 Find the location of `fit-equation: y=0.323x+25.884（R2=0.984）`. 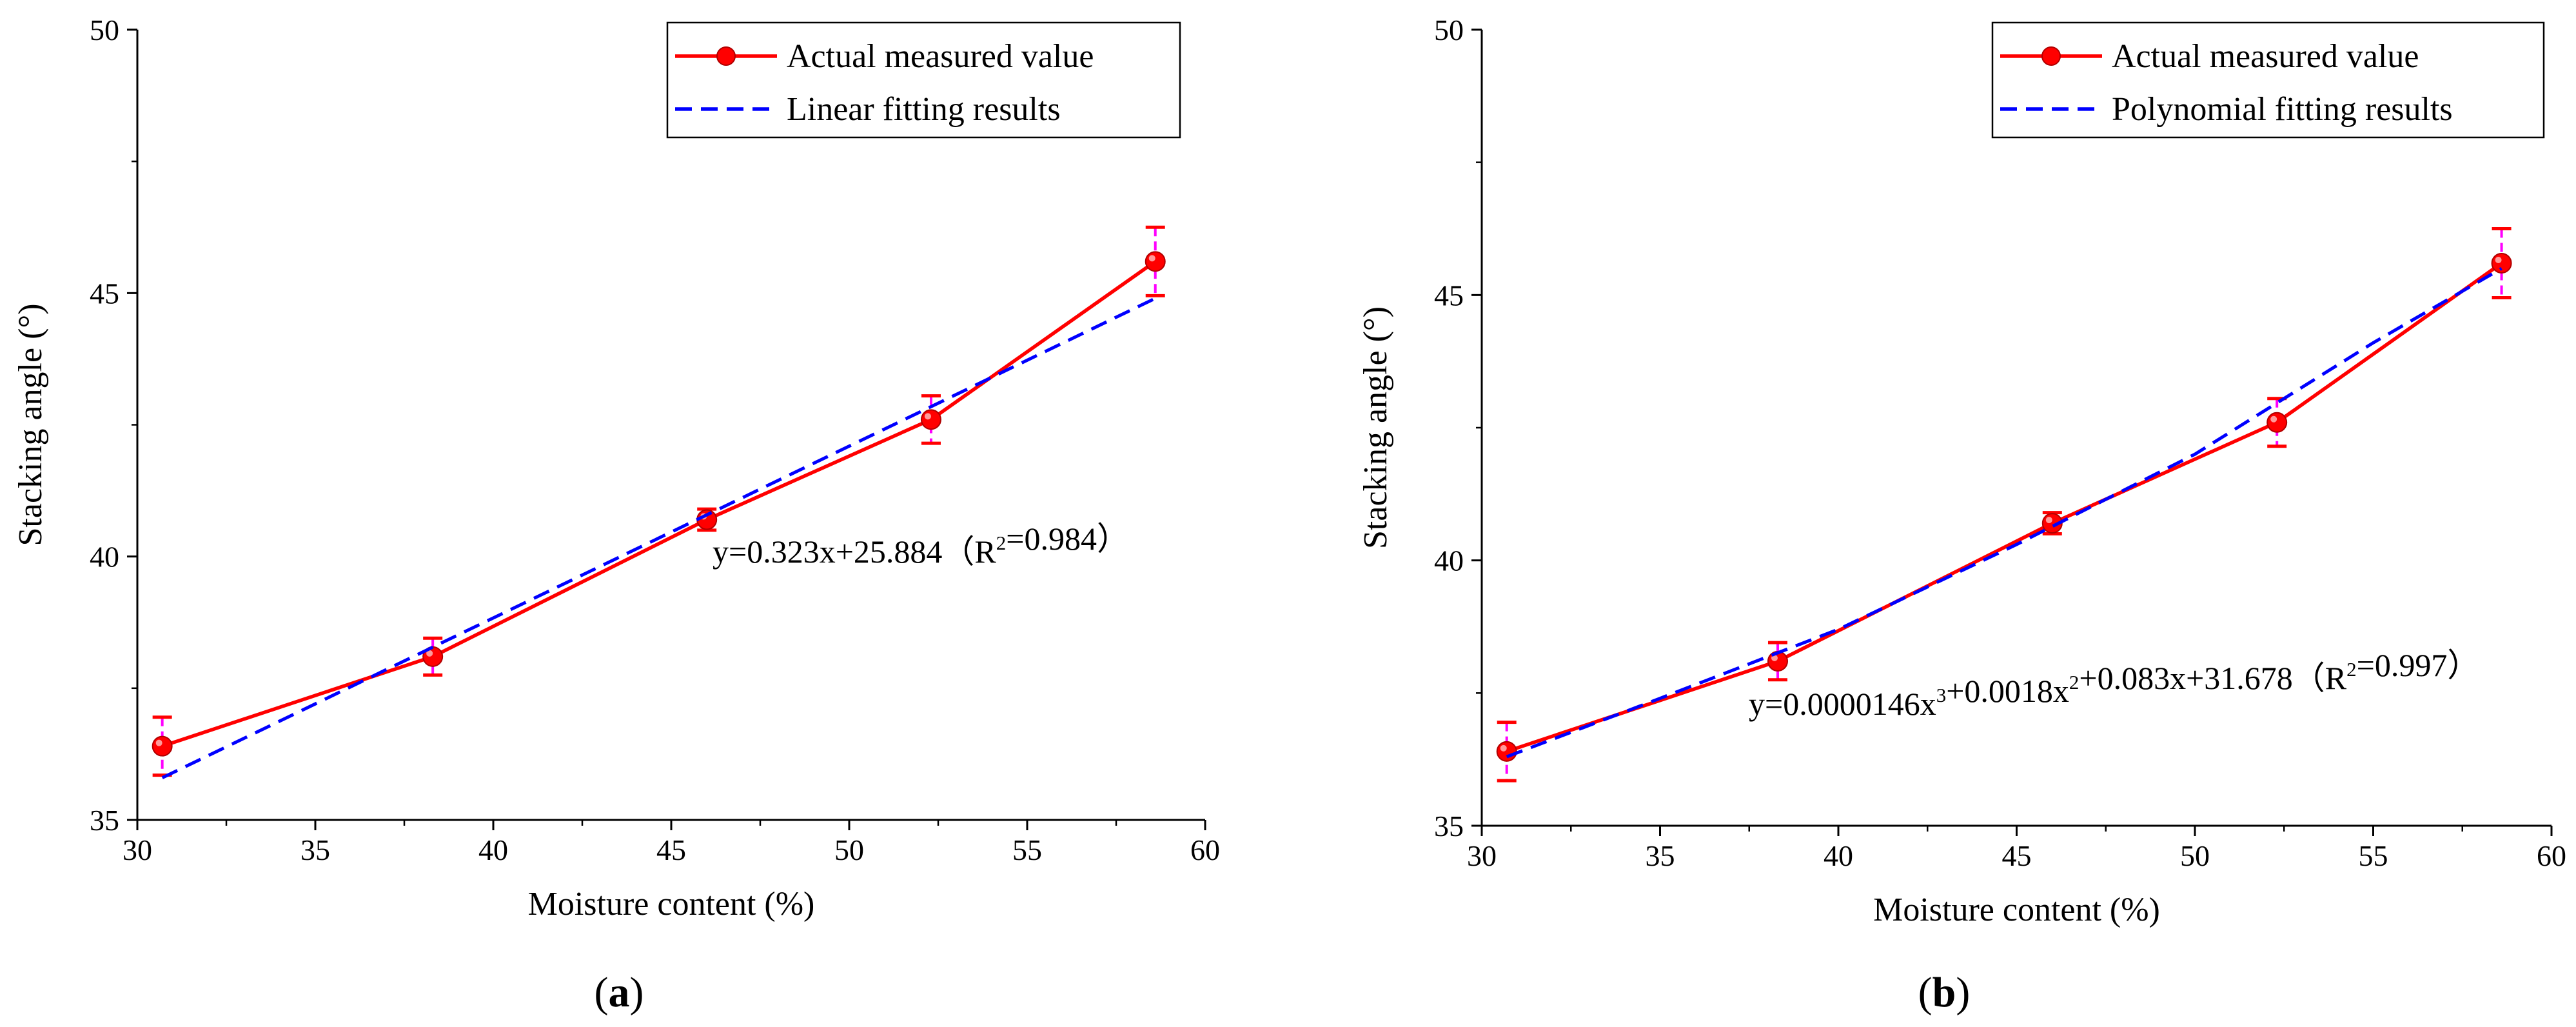

fit-equation: y=0.323x+25.884（R2=0.984） is located at coordinates (921, 545).